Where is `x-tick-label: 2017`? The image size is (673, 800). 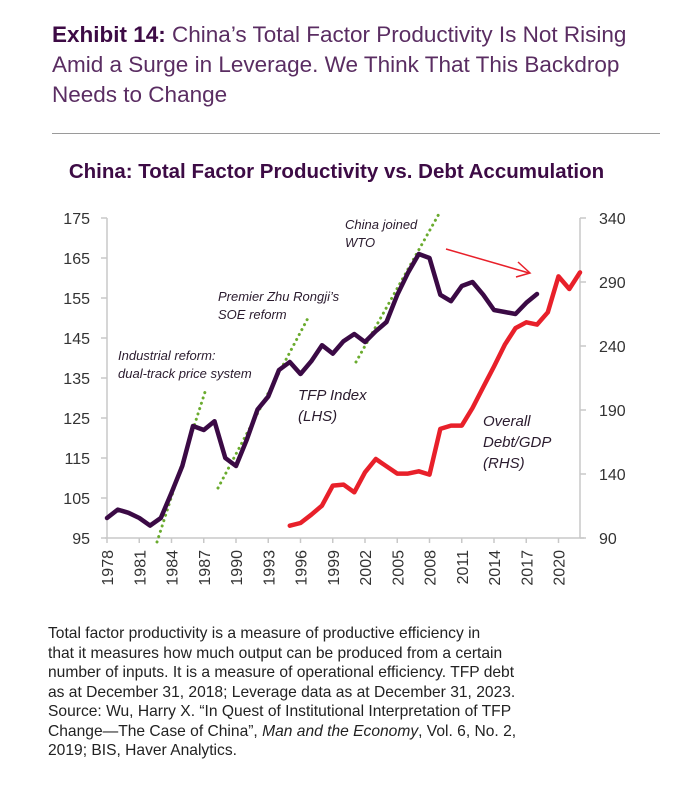
x-tick-label: 2017 is located at coordinates (527, 568).